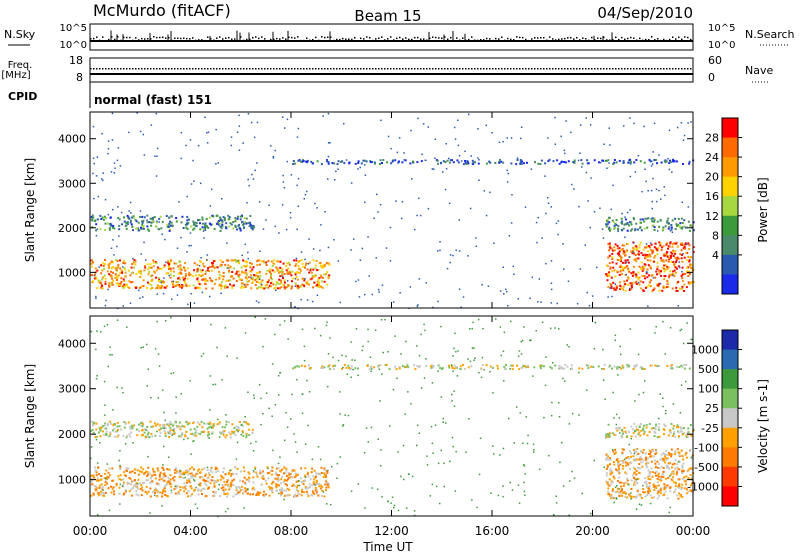  What do you see at coordinates (721, 45) in the screenshot?
I see `nsearch-tick-bottom: 10^0` at bounding box center [721, 45].